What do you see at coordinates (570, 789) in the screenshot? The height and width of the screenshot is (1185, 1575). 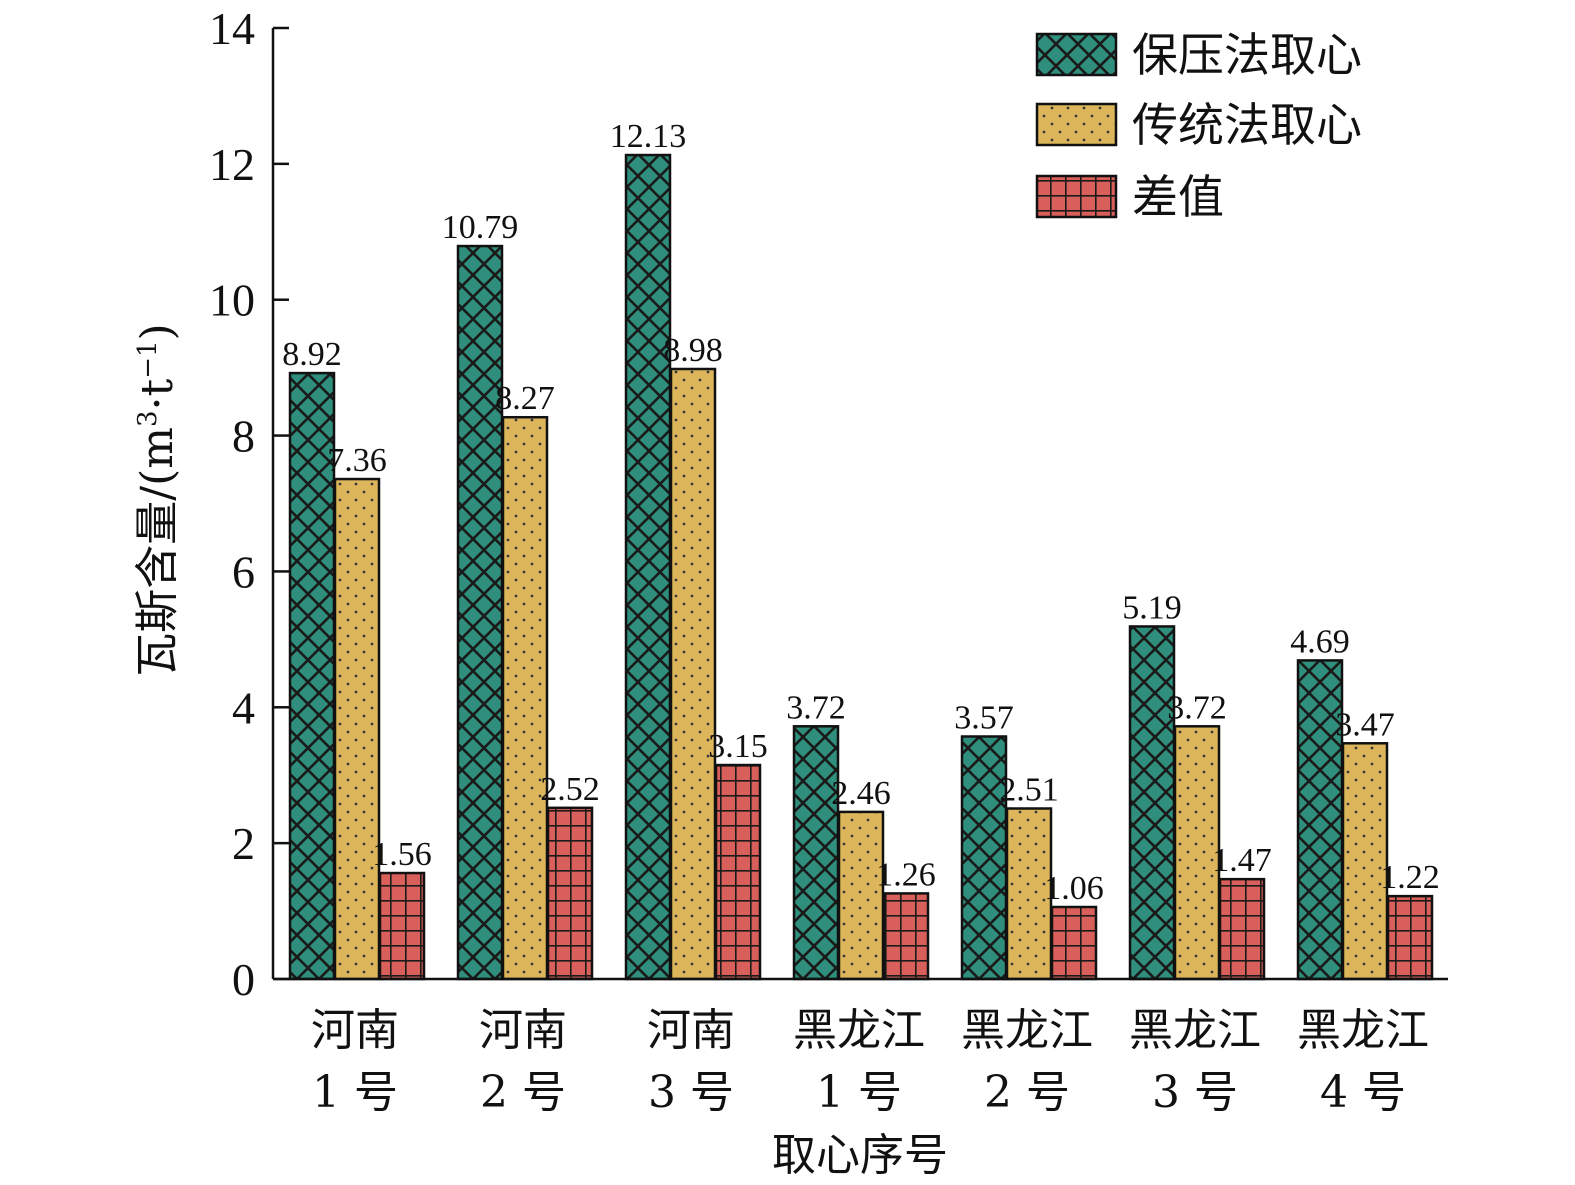 I see `value-label-difference-2: 2.52` at bounding box center [570, 789].